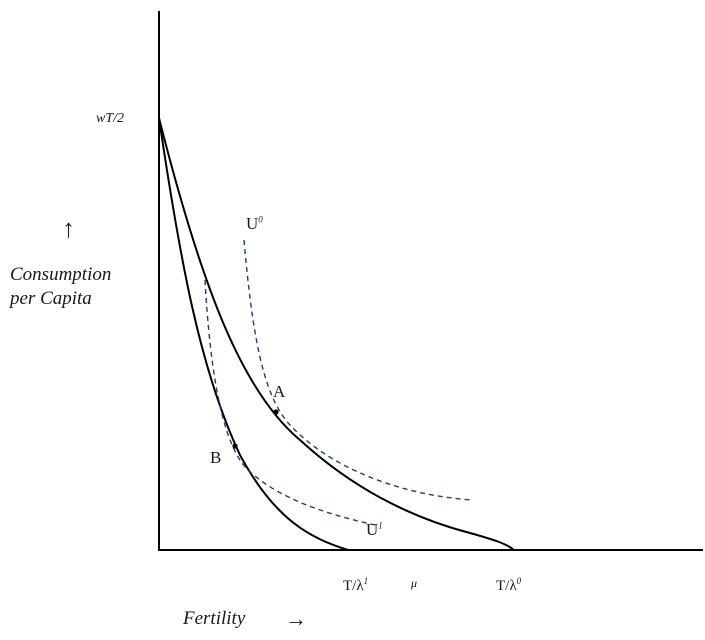 The width and height of the screenshot is (705, 640). I want to click on tick-t-lambda0: T/λ0, so click(508, 585).